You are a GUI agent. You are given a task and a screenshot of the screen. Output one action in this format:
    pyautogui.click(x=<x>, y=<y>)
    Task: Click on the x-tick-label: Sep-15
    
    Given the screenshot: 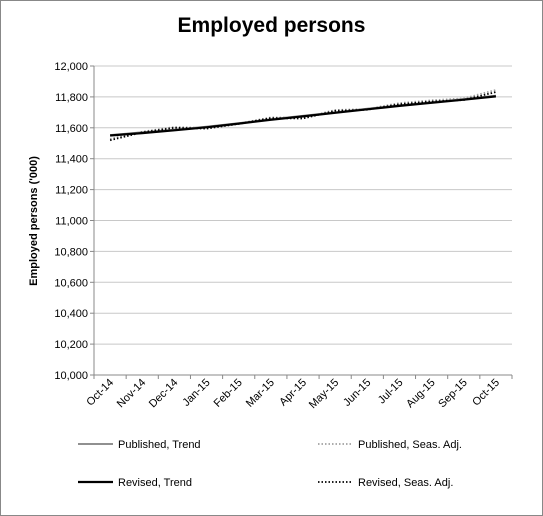 What is the action you would take?
    pyautogui.click(x=453, y=394)
    